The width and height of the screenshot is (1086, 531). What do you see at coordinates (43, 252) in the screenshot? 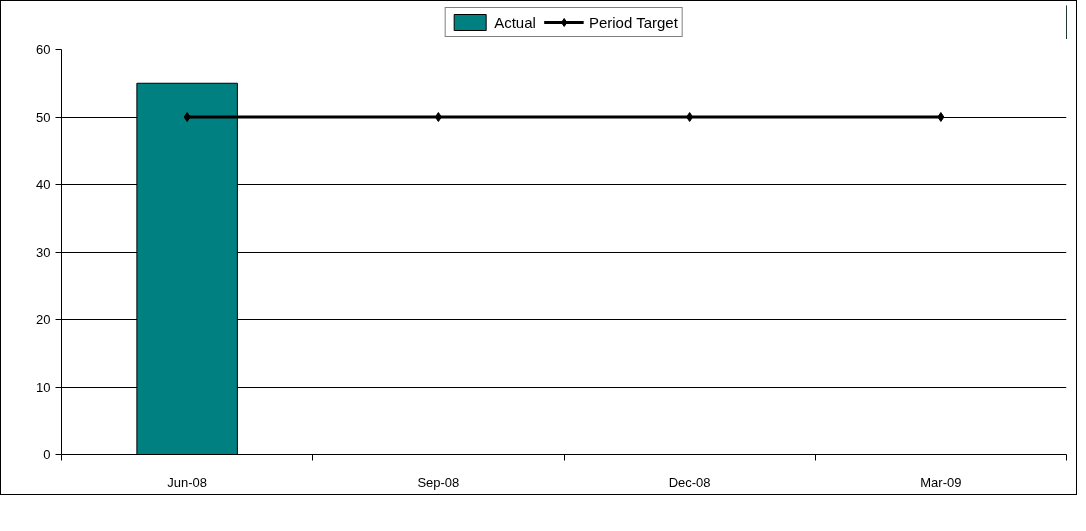
I see `y-tick-label: 30` at bounding box center [43, 252].